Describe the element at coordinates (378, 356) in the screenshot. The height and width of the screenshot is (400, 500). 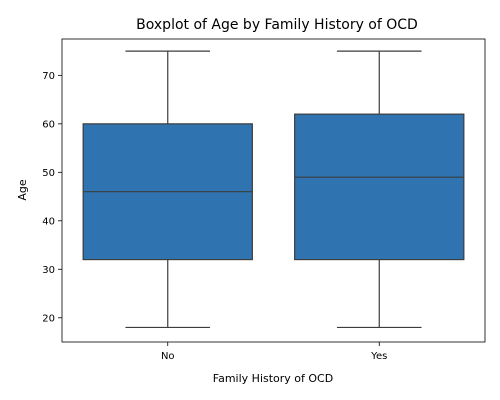
I see `x-tick-label: Yes` at that location.